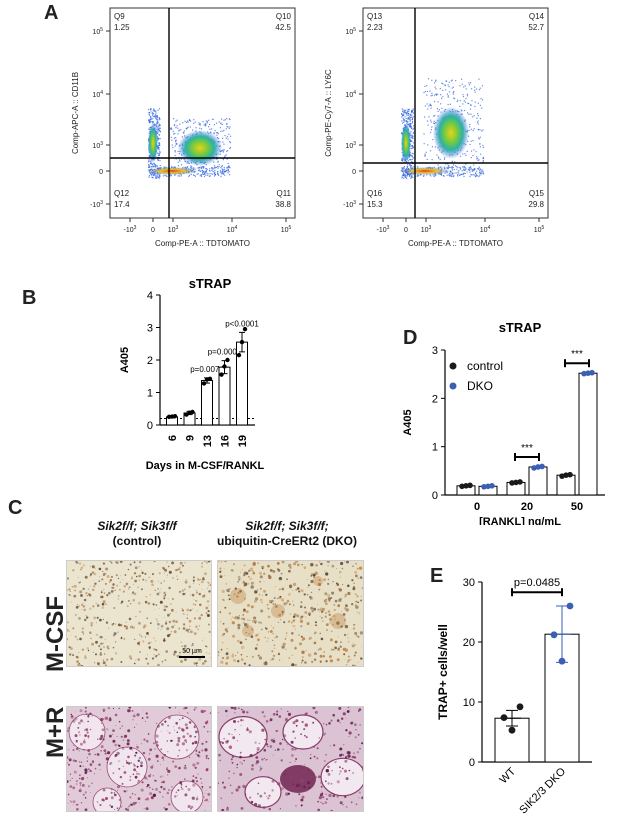 The image size is (617, 829). What do you see at coordinates (75, 113) in the screenshot?
I see `flow-ylabel: Comp-APC-A :: CD11B` at bounding box center [75, 113].